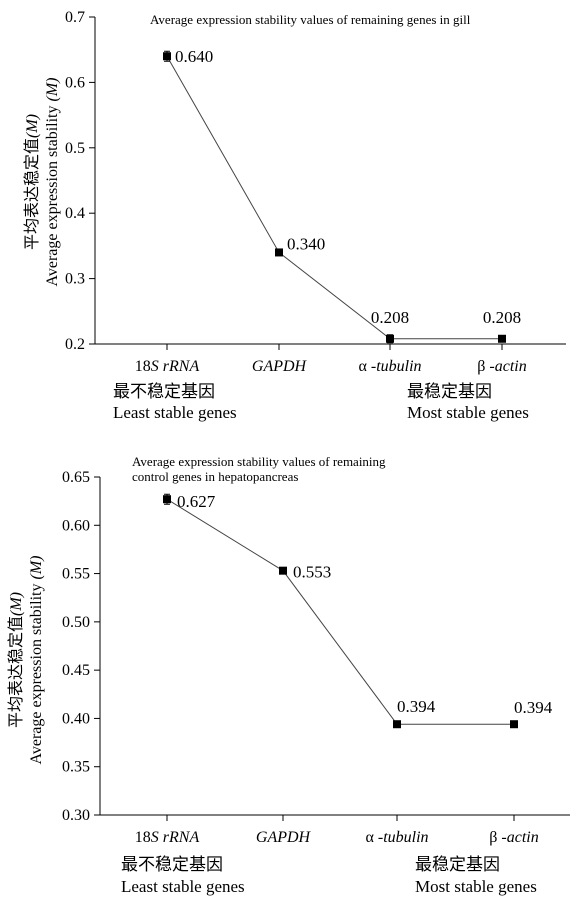 The height and width of the screenshot is (897, 584). I want to click on chart2-ylabel-en: Average expression stability, so click(36, 674).